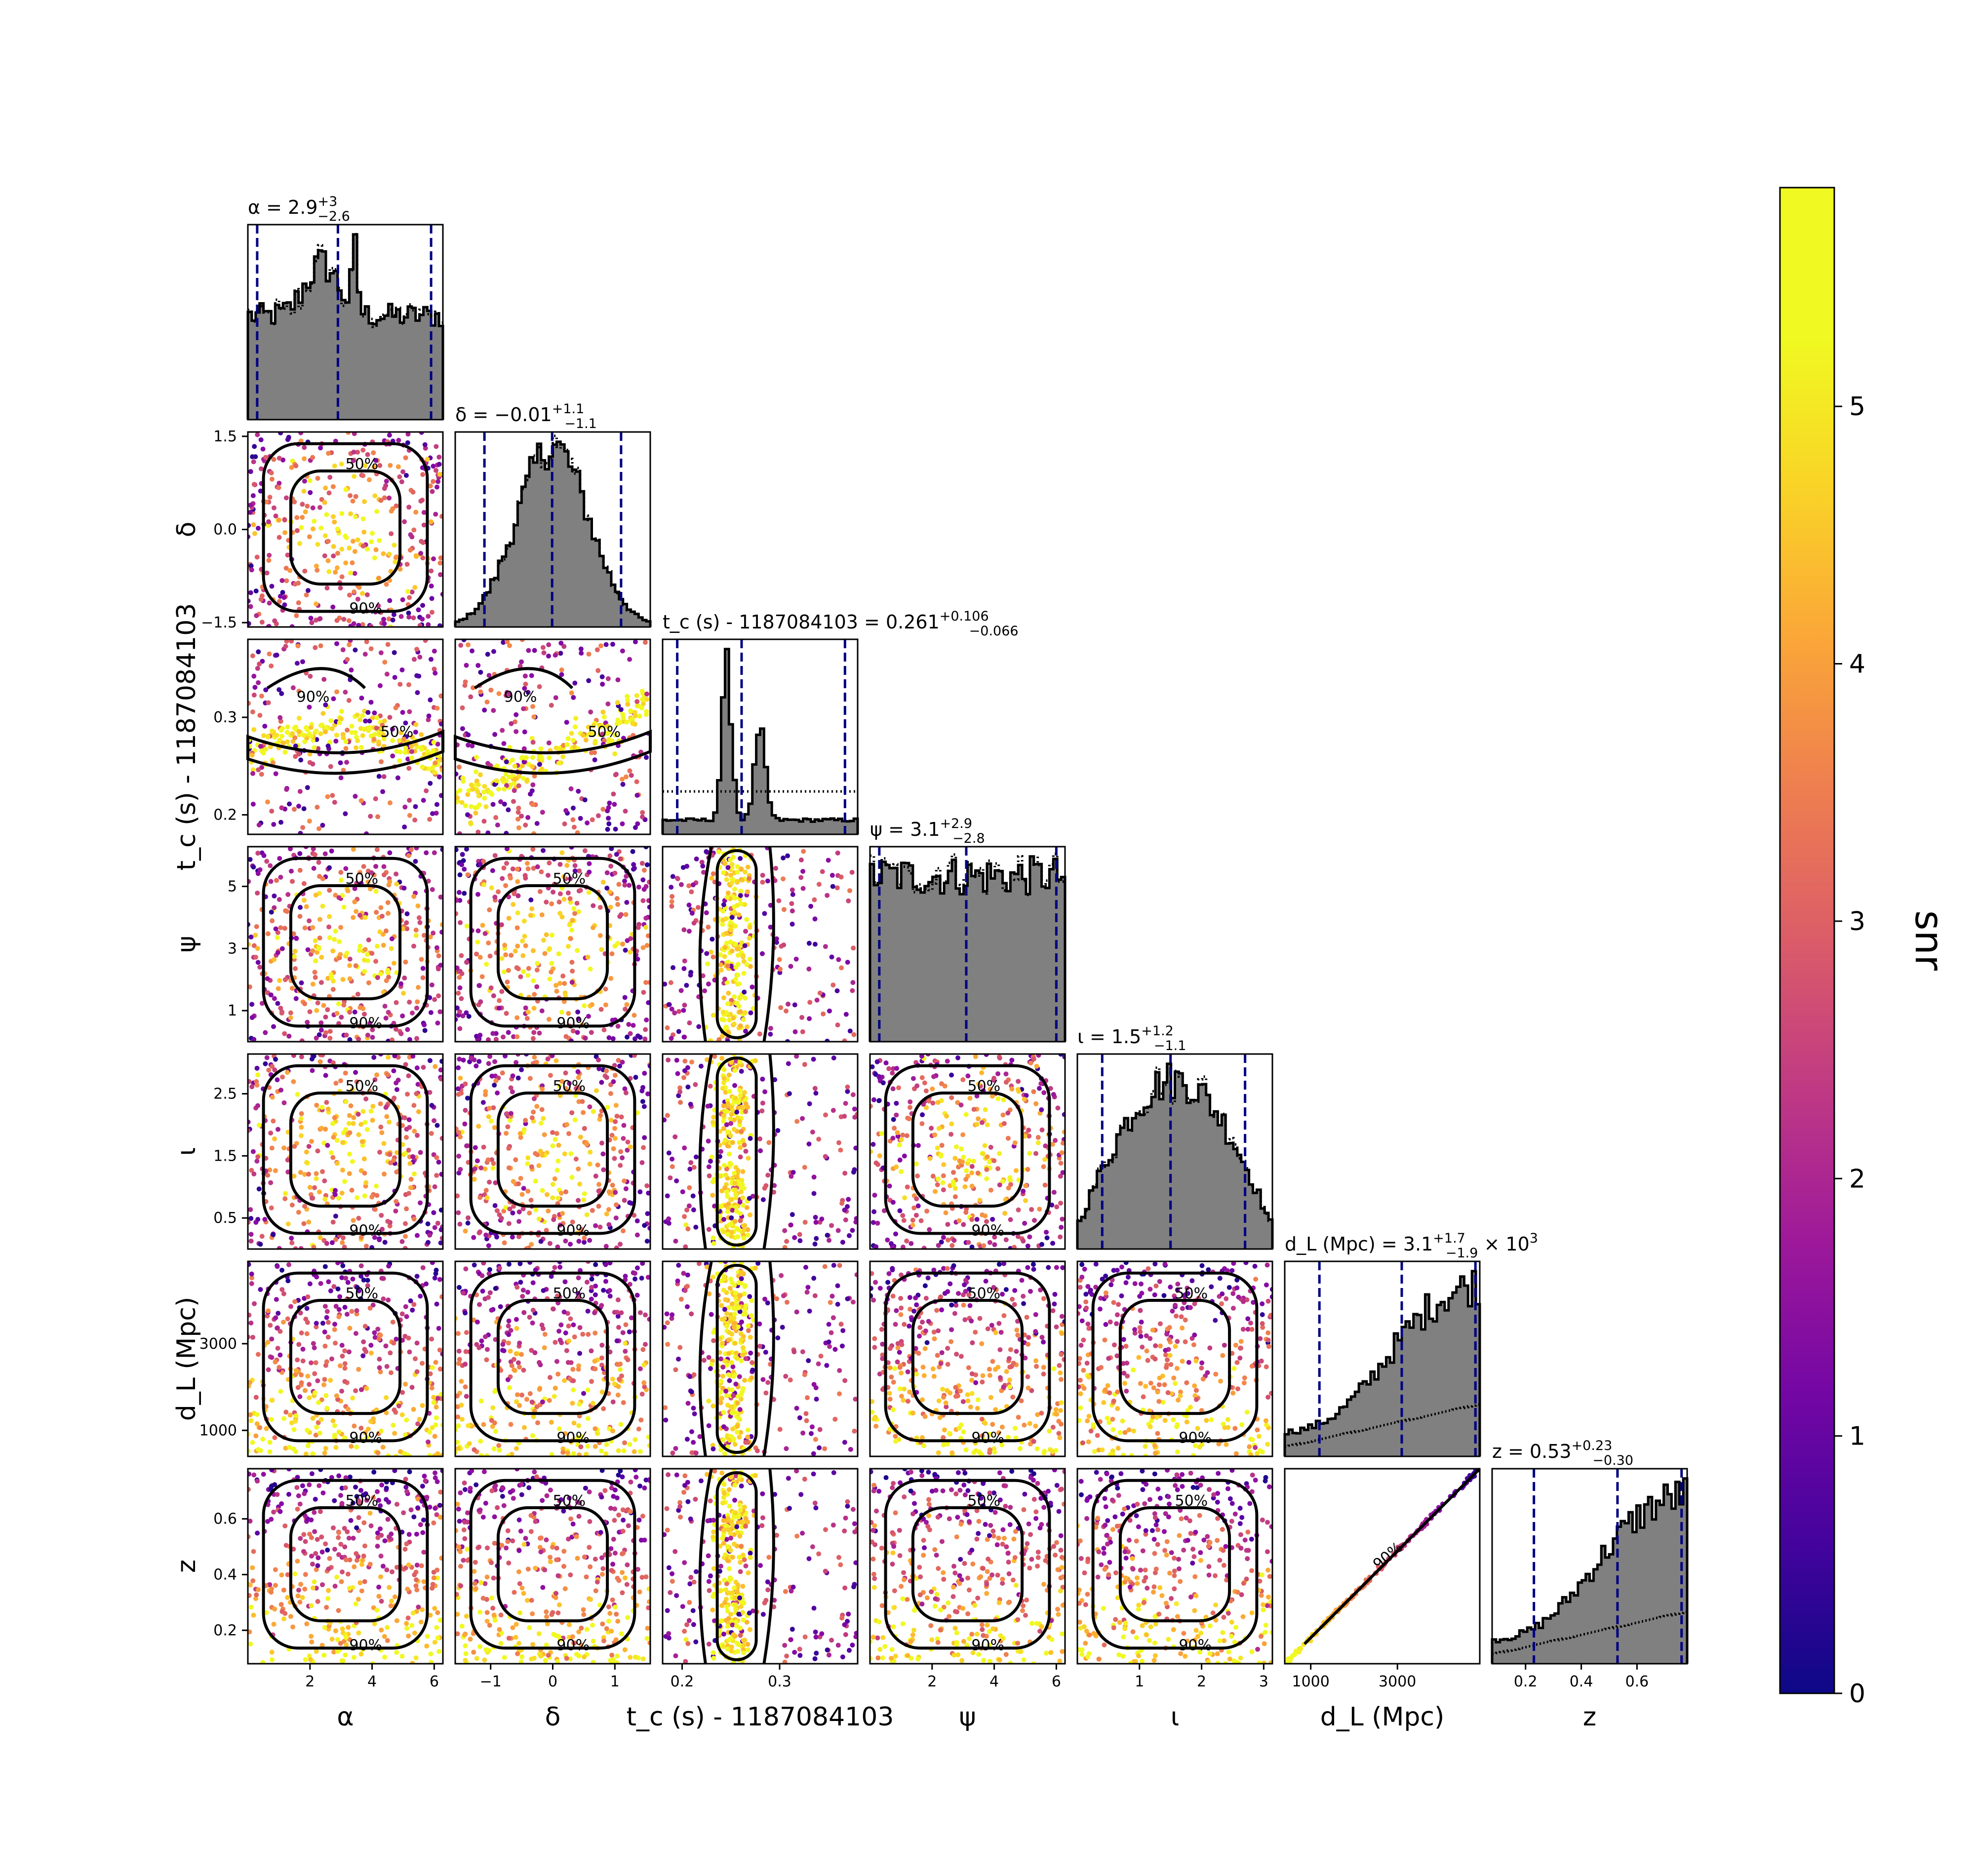 The image size is (1975, 1876). I want to click on scatter-panel-iota-vs-delta: 90%50%, so click(553, 1151).